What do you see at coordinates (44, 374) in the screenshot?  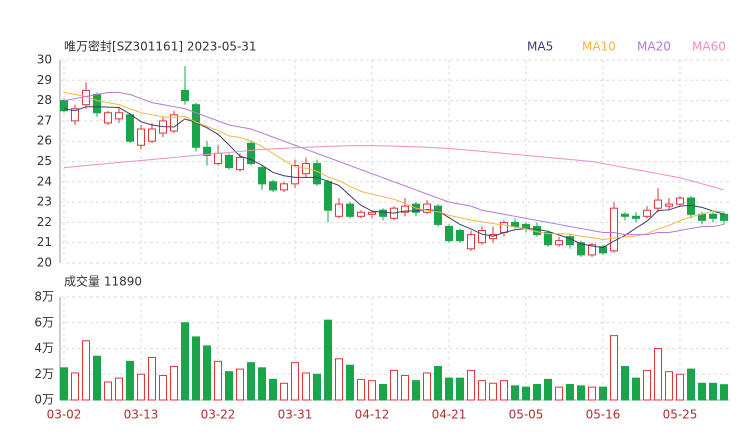 I see `y-tick-label: 2万` at bounding box center [44, 374].